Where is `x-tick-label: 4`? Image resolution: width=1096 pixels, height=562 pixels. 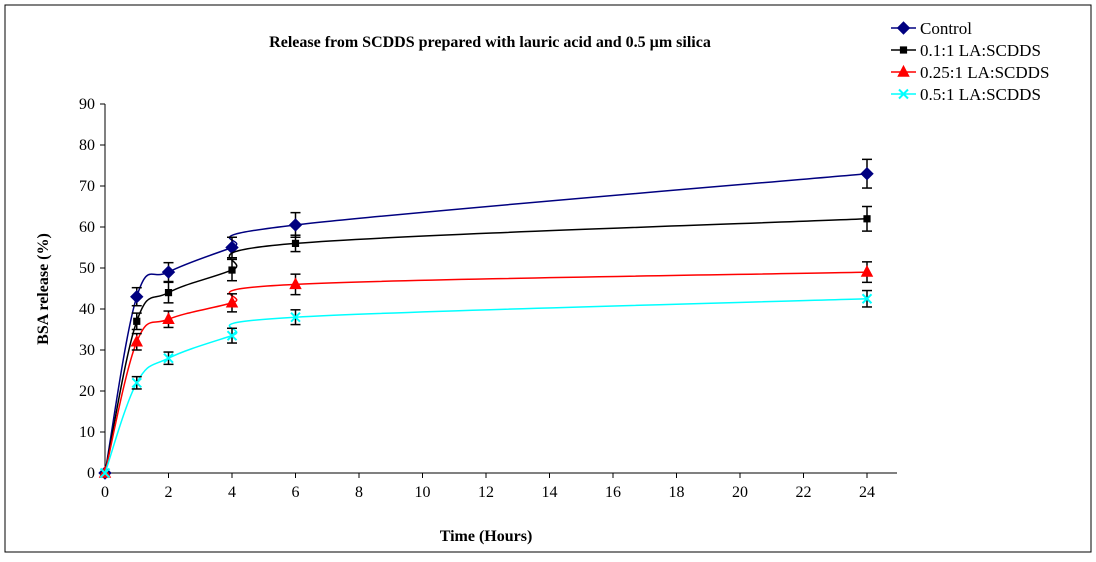 x-tick-label: 4 is located at coordinates (232, 492).